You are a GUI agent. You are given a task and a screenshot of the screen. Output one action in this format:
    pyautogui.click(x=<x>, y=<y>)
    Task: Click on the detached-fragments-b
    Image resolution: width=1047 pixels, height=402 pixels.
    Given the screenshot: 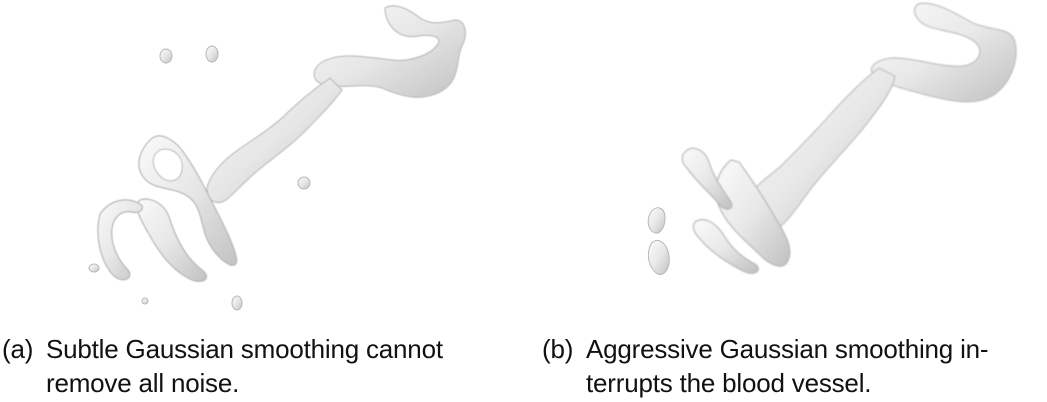 What is the action you would take?
    pyautogui.click(x=658, y=241)
    